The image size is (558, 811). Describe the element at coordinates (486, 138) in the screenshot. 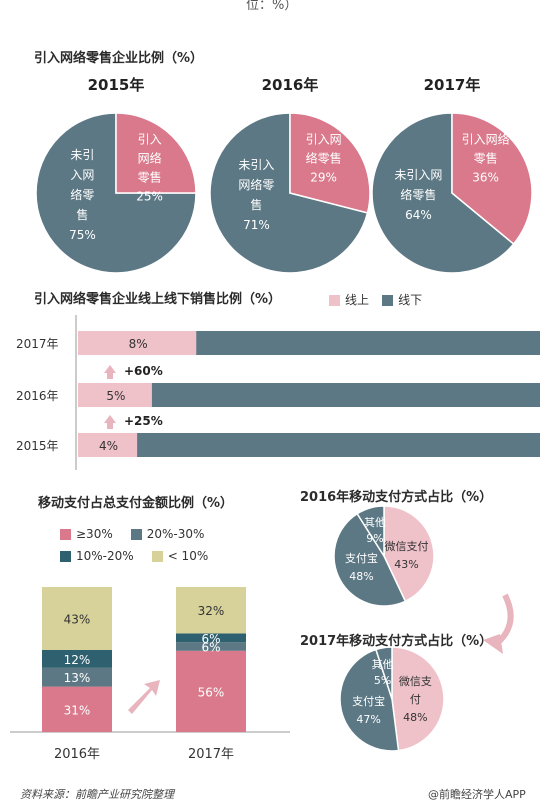

I see `pie-online-label: 引入网络` at that location.